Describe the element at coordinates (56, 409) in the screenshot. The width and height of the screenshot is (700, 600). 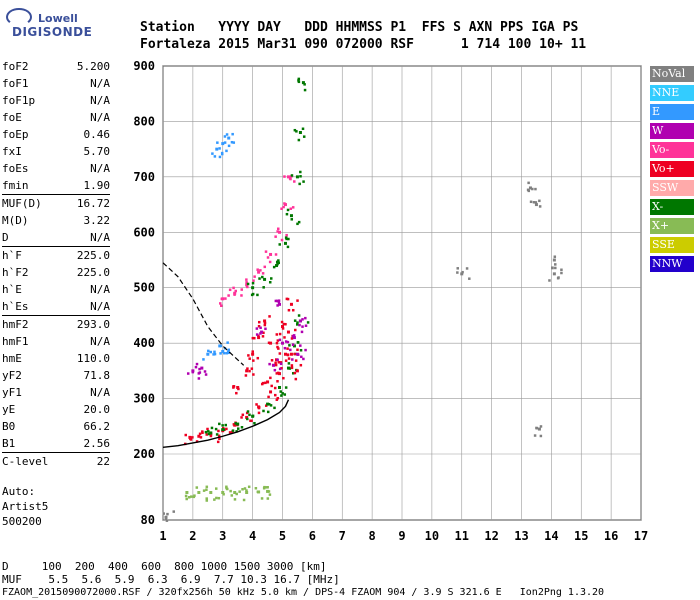
I see `param-row: yE 20.0` at that location.